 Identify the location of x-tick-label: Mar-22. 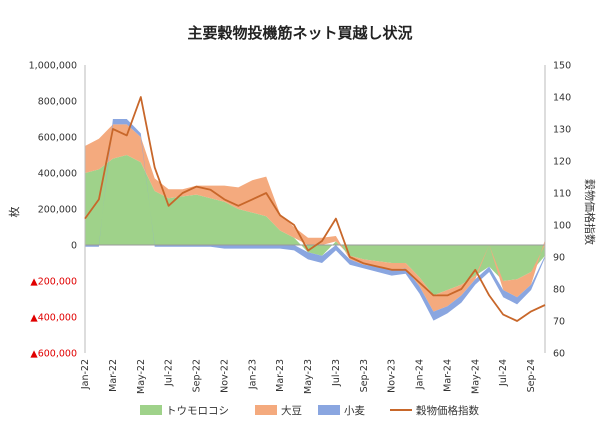
(113, 375).